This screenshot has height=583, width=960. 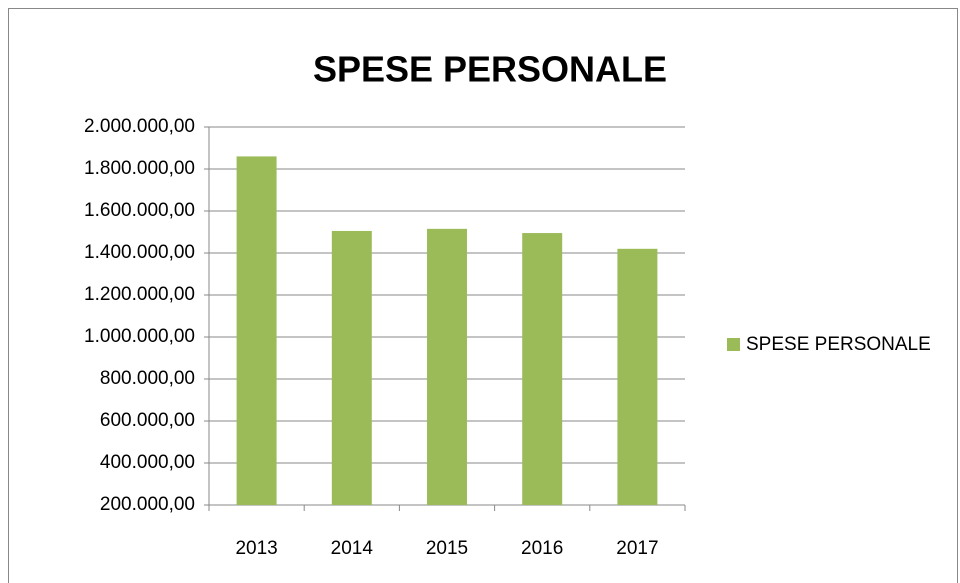 I want to click on y-tick-label: 1.800.000,00, so click(x=139, y=168).